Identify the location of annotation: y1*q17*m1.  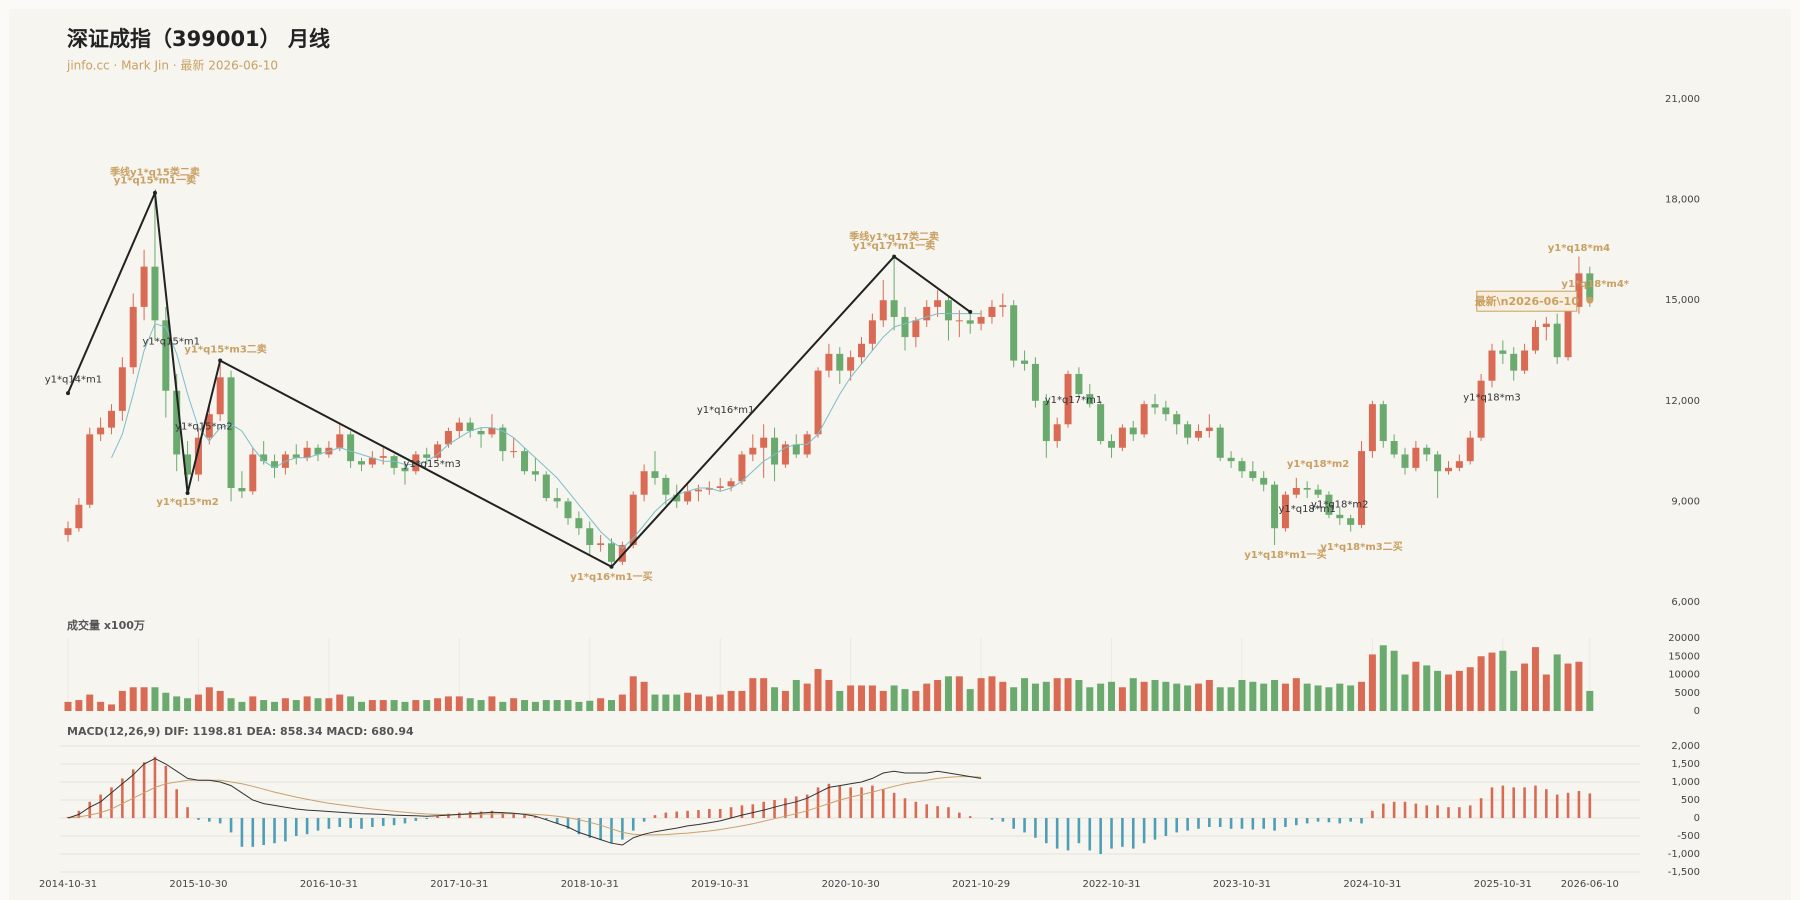
(1073, 400).